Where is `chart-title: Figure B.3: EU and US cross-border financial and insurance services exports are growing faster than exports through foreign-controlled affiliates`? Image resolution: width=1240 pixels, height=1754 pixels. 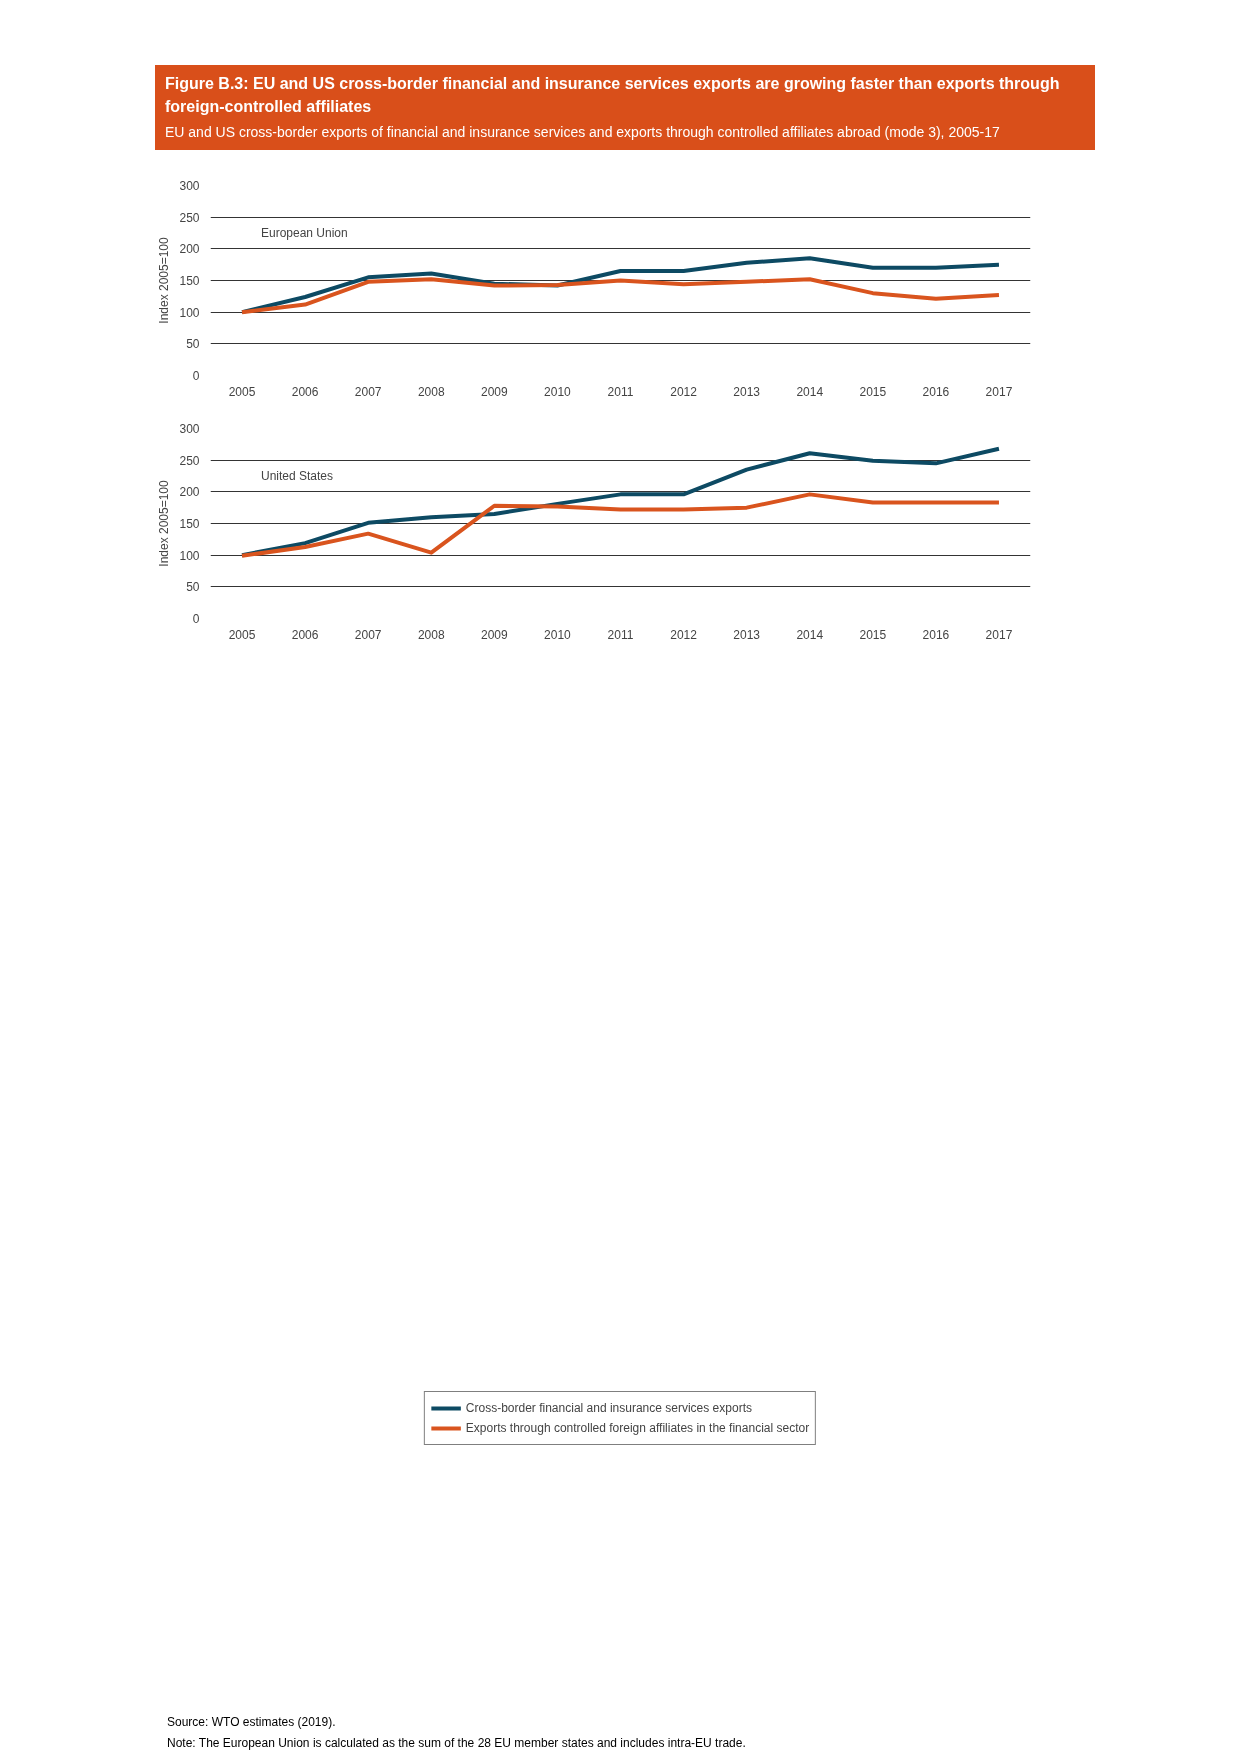 chart-title: Figure B.3: EU and US cross-border financial and insurance services exports are growing faster than exports through foreign-controlled affiliates is located at coordinates (613, 95).